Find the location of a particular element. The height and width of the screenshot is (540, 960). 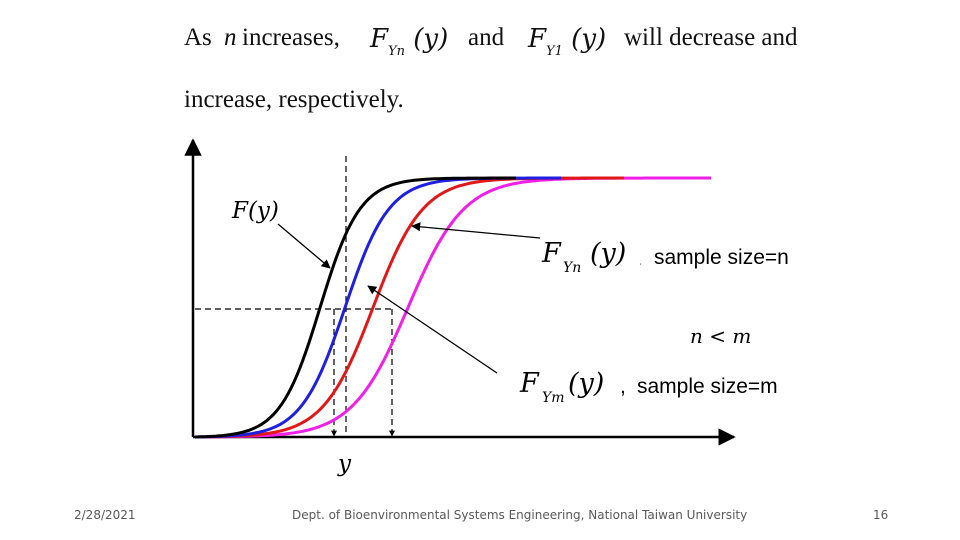

slide-text-line-2: increase, respectively. is located at coordinates (294, 99).